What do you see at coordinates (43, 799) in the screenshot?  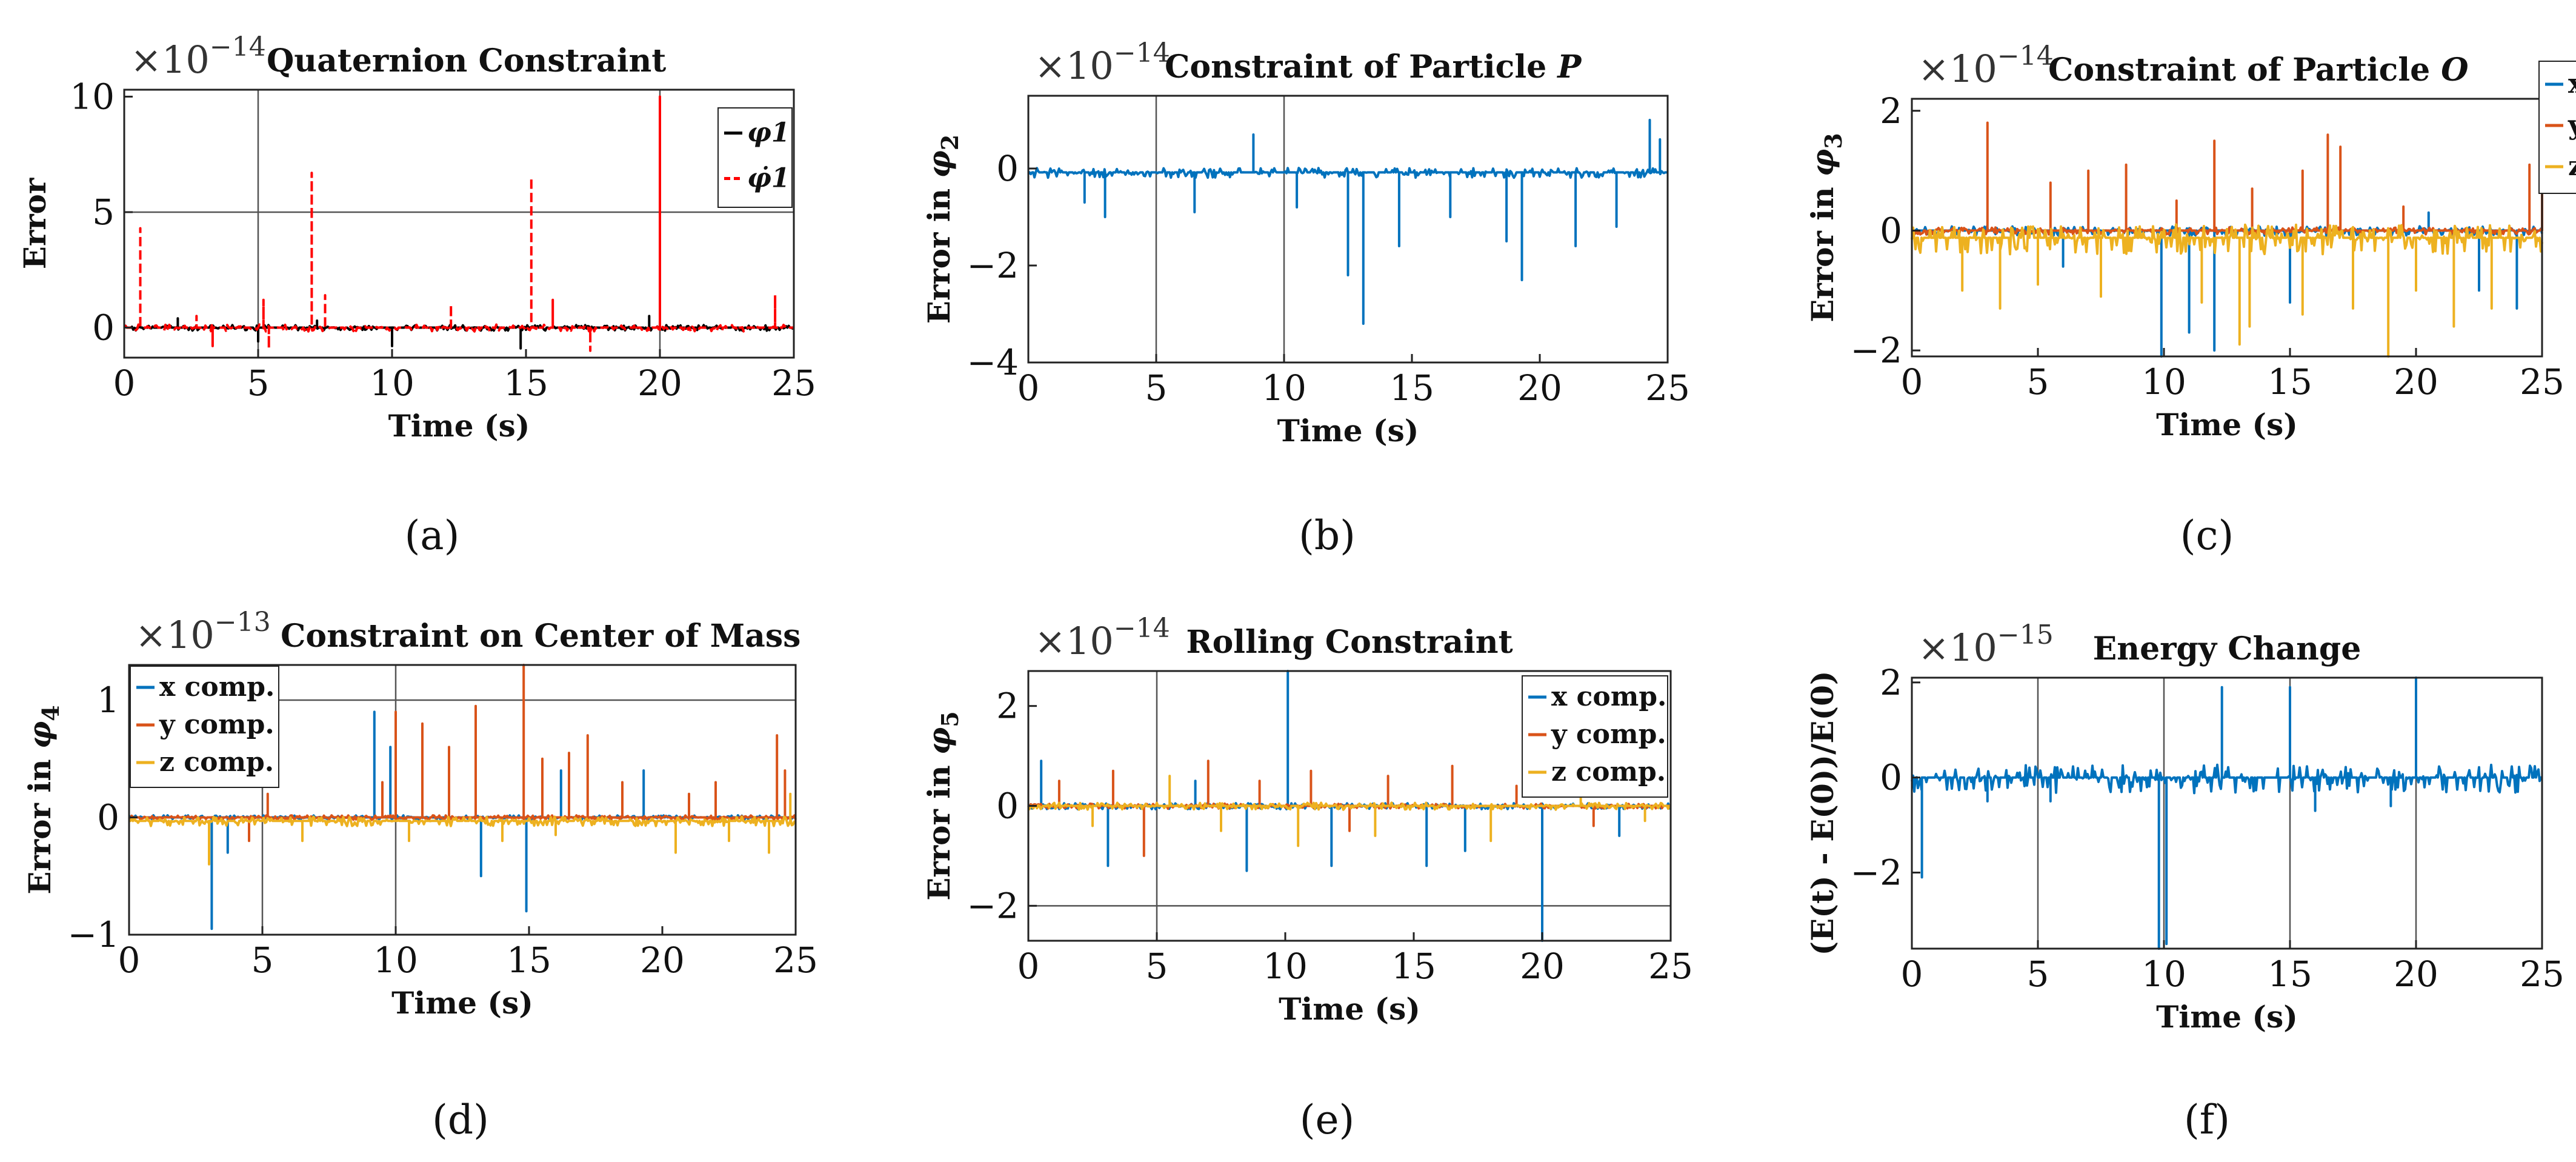 I see `y-axis-label: Error in φ4` at bounding box center [43, 799].